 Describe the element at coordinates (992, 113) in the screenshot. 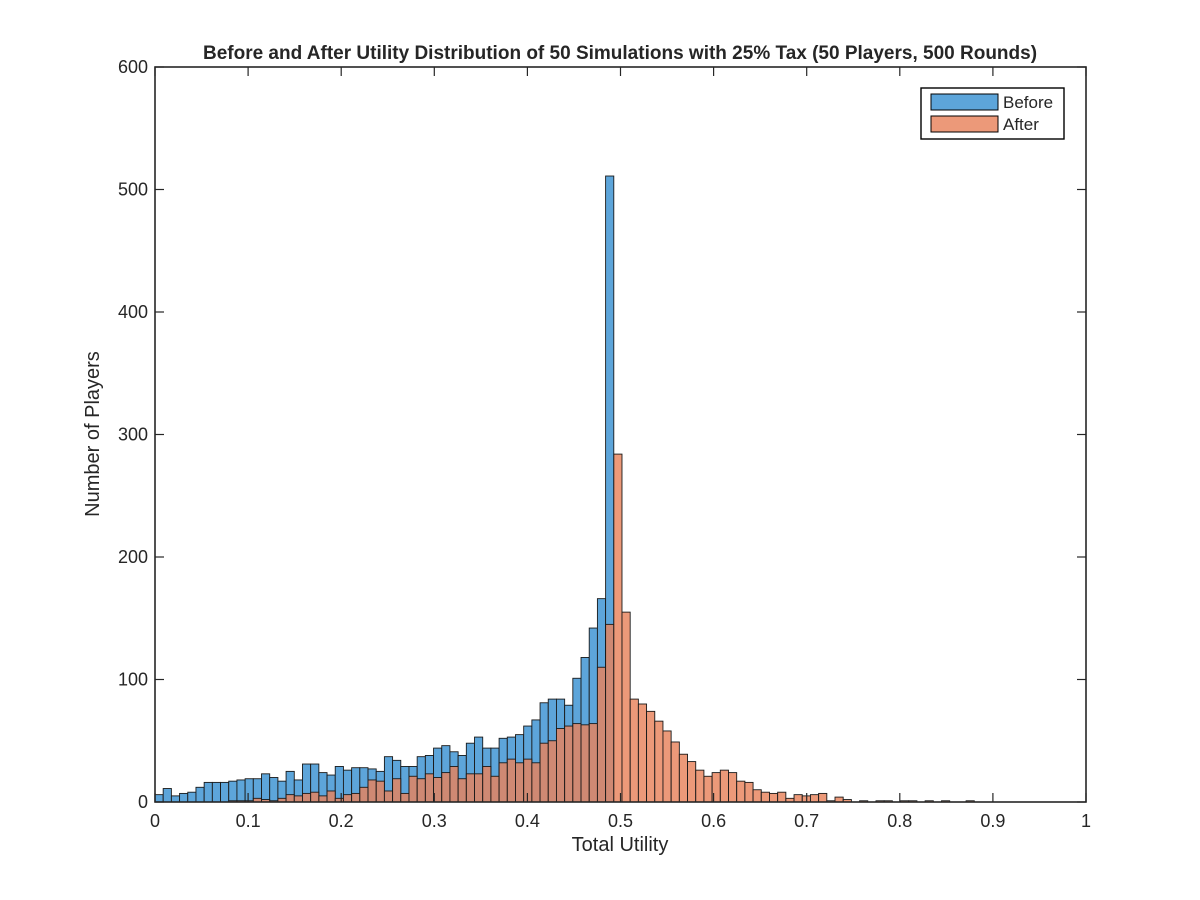

I see `legend: Before After` at that location.